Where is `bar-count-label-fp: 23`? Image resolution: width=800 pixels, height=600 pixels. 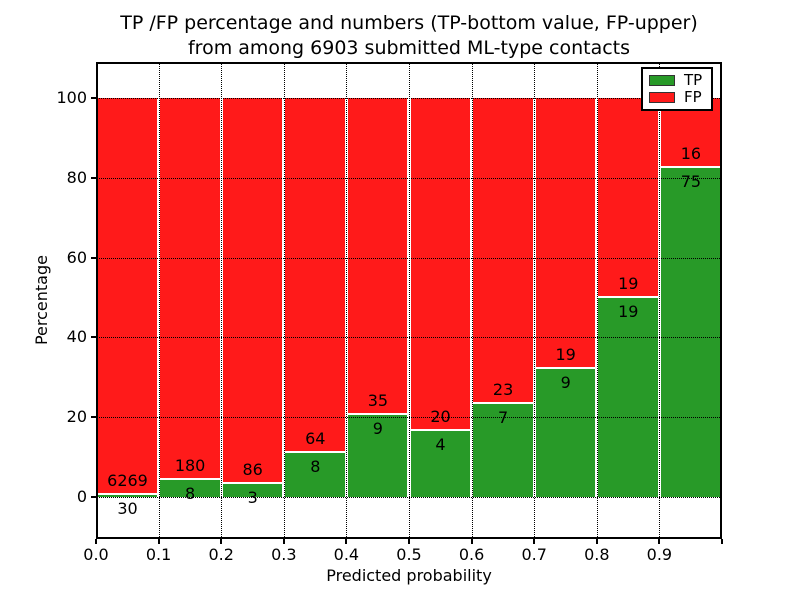
bar-count-label-fp: 23 is located at coordinates (503, 389).